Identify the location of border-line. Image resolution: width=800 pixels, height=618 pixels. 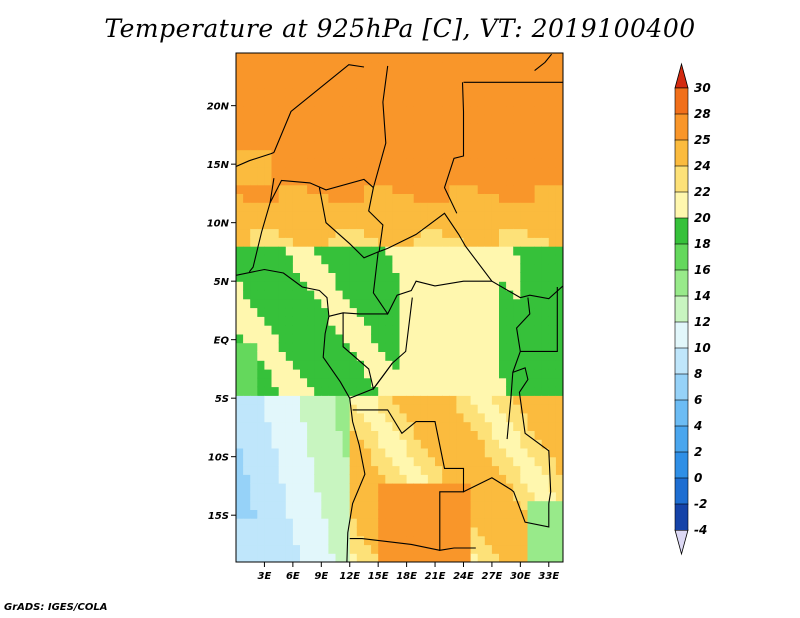
(454, 148).